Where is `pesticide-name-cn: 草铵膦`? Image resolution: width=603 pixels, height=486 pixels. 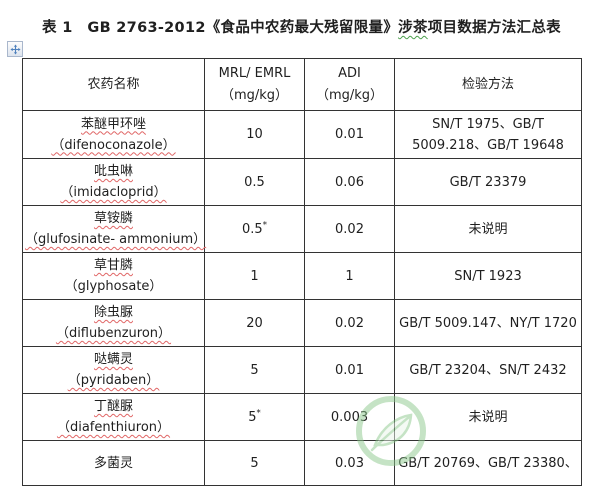
pesticide-name-cn: 草铵膦 is located at coordinates (113, 218).